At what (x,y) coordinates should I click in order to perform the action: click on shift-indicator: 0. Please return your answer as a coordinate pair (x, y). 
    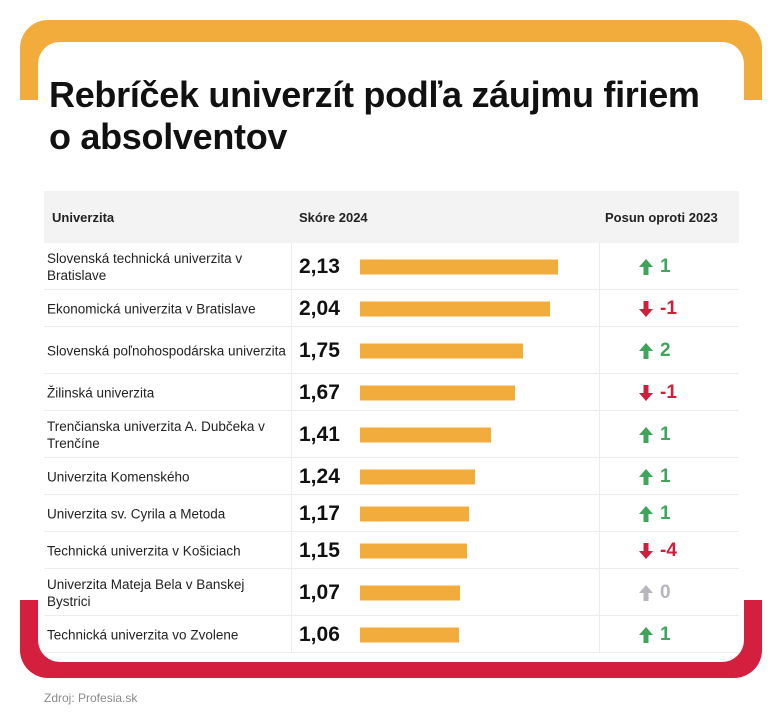
    Looking at the image, I should click on (664, 593).